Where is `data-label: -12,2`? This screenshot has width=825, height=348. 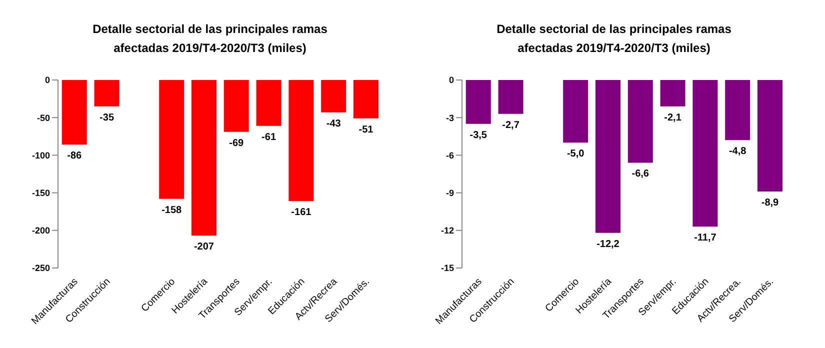 data-label: -12,2 is located at coordinates (608, 244).